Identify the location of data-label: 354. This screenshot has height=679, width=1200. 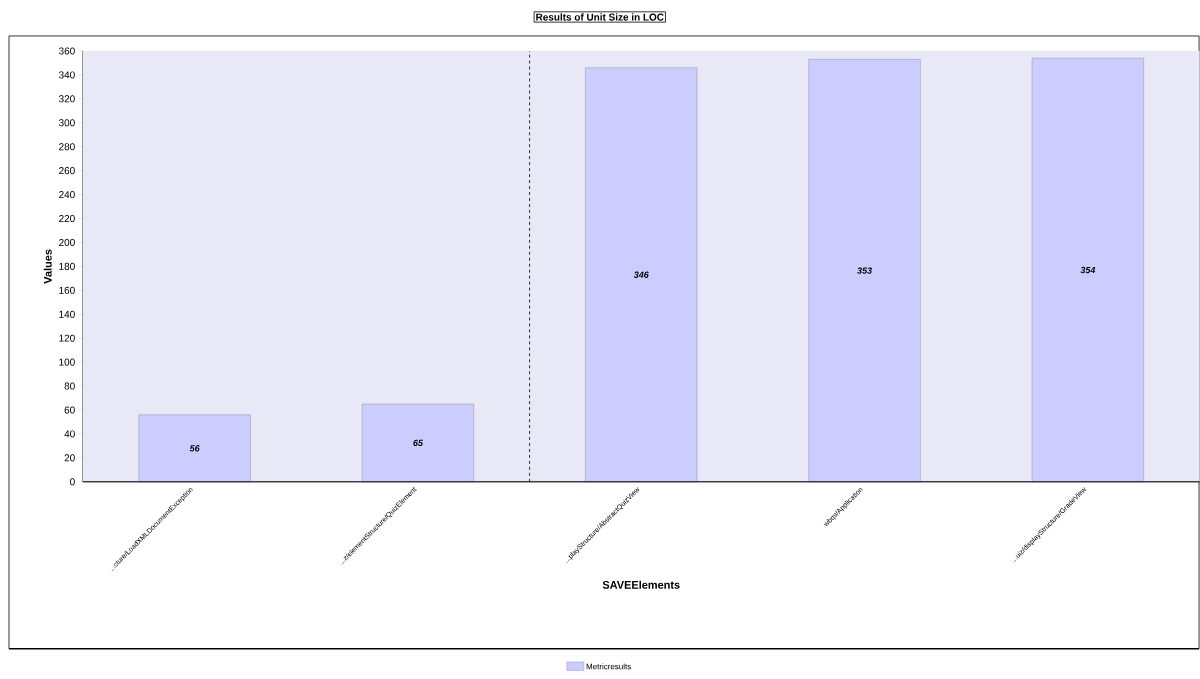
(1088, 270).